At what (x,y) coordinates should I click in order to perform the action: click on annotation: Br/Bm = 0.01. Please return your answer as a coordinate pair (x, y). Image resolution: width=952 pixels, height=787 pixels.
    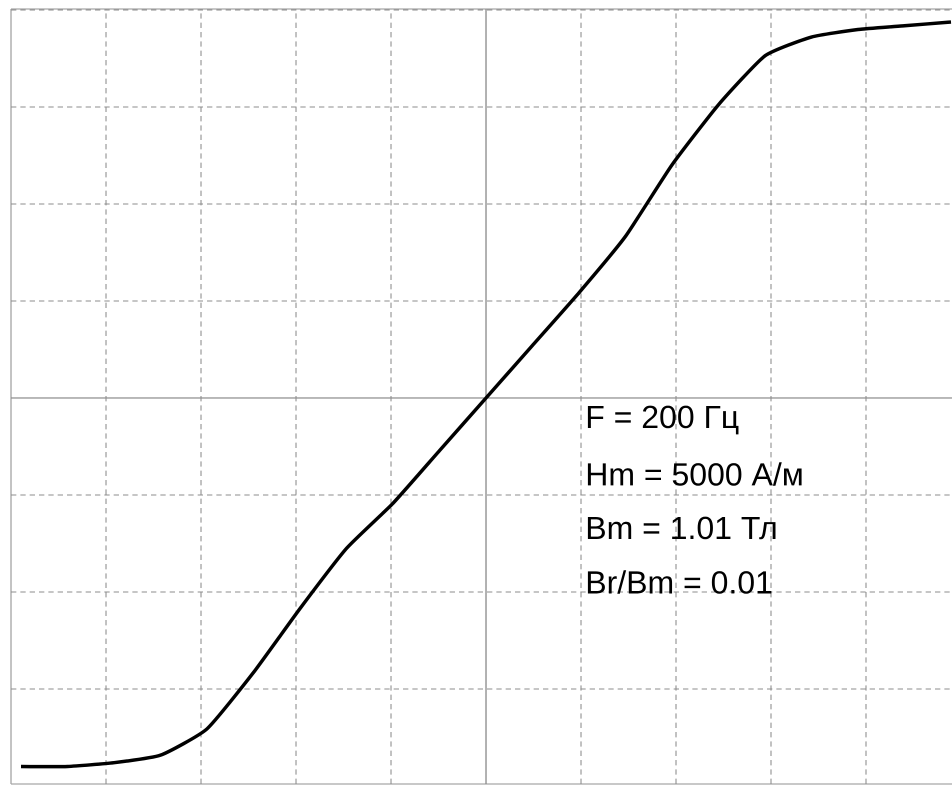
    Looking at the image, I should click on (680, 582).